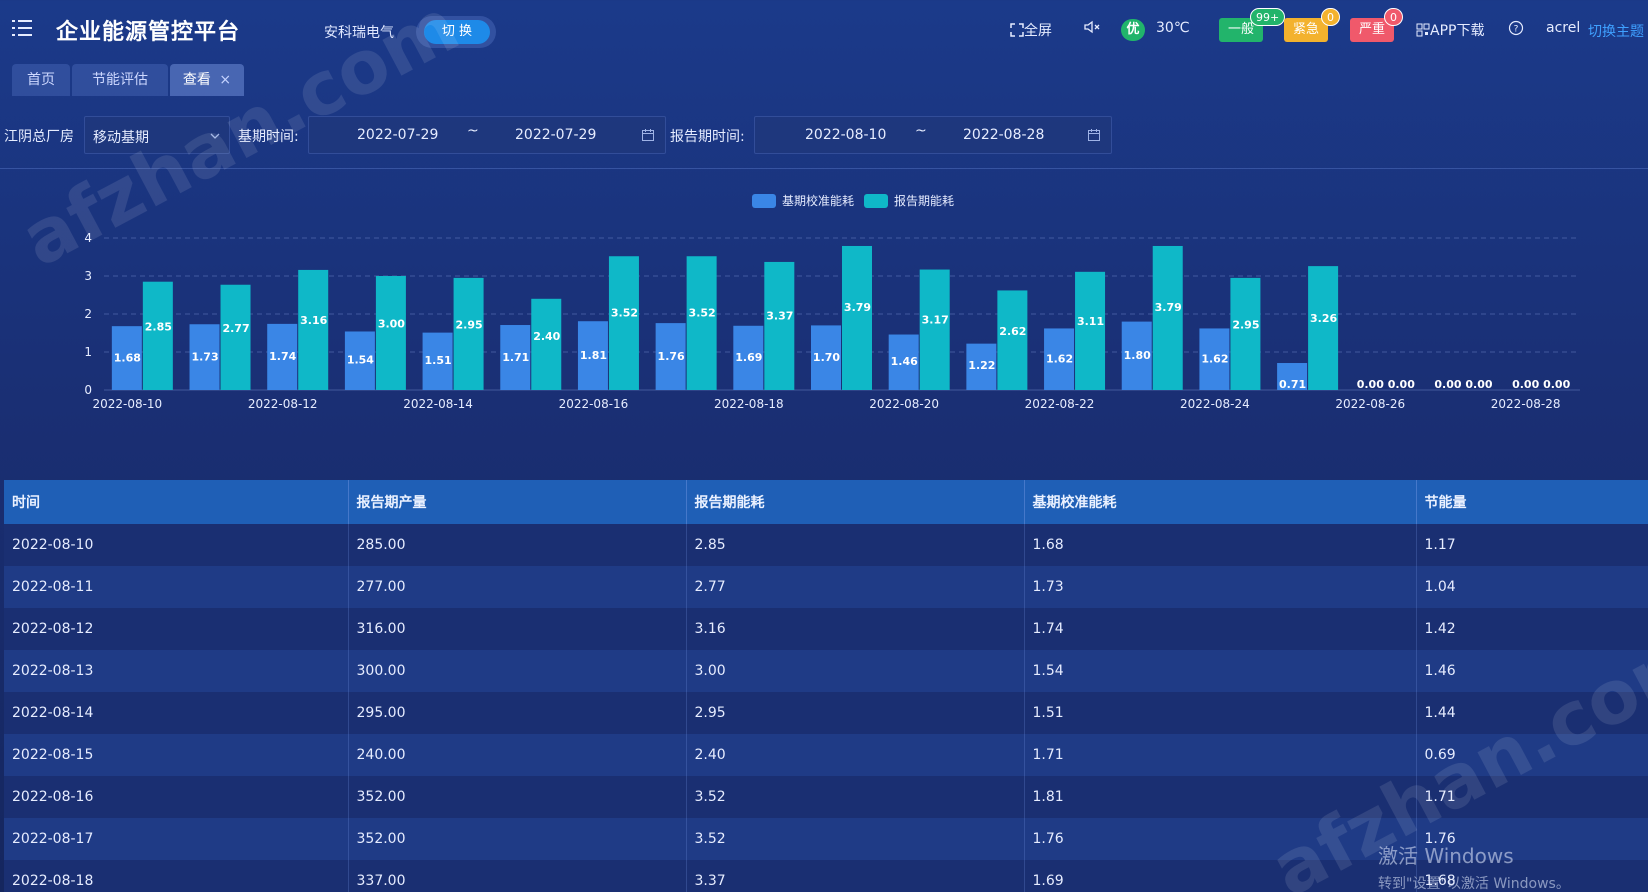  I want to click on report-date-range: 2022-08-10 ~ 2022-08-28, so click(933, 135).